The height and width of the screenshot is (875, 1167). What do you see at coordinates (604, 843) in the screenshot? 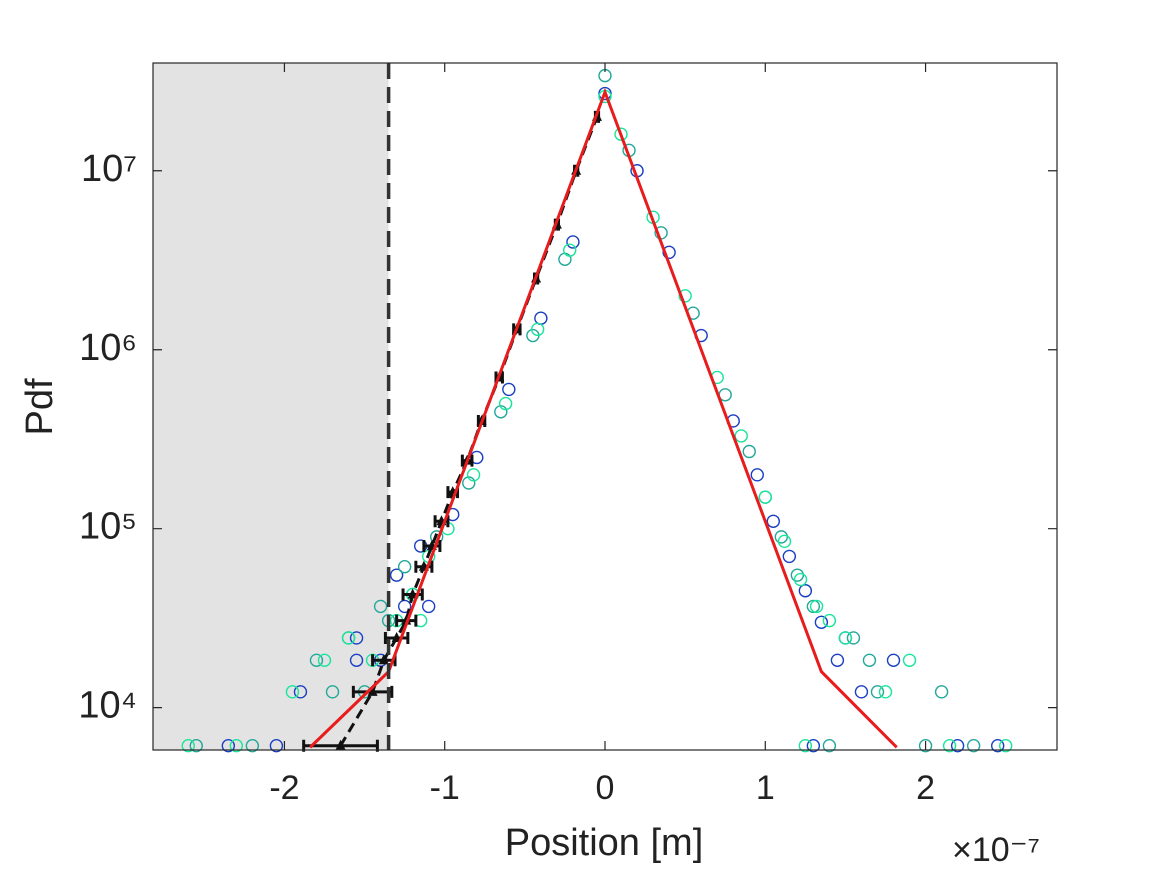
I see `x-axis-label: Position [m]` at bounding box center [604, 843].